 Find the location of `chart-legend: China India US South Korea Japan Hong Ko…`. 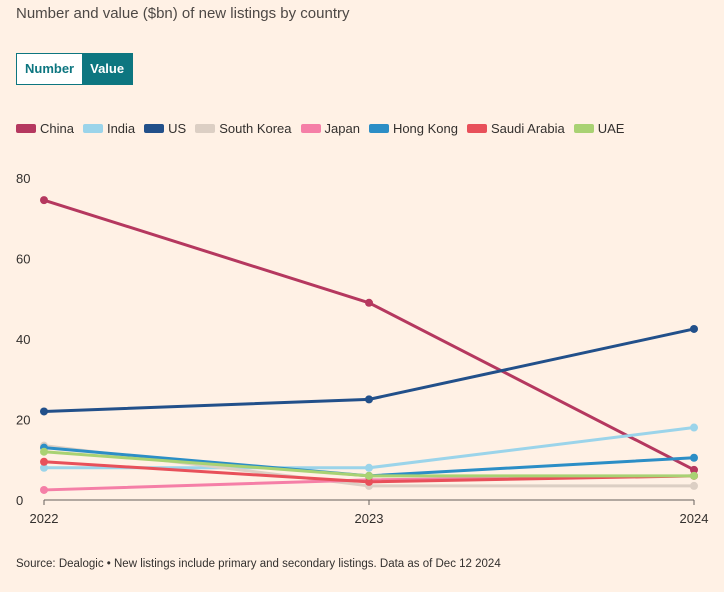

chart-legend: China India US South Korea Japan Hong Ko… is located at coordinates (324, 128).